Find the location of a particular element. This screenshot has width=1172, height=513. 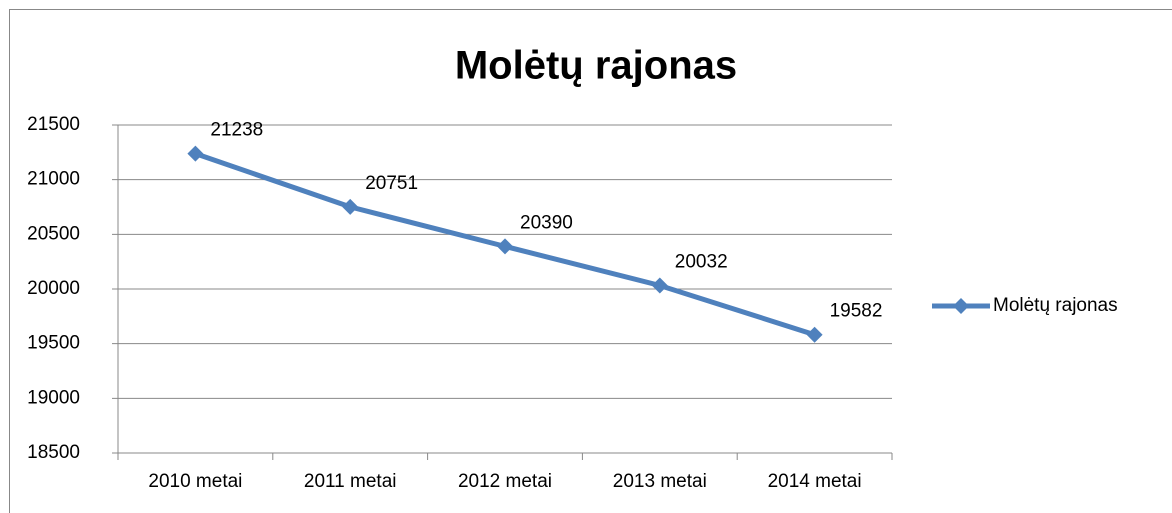

y-tick-label: 19500 is located at coordinates (53, 343).